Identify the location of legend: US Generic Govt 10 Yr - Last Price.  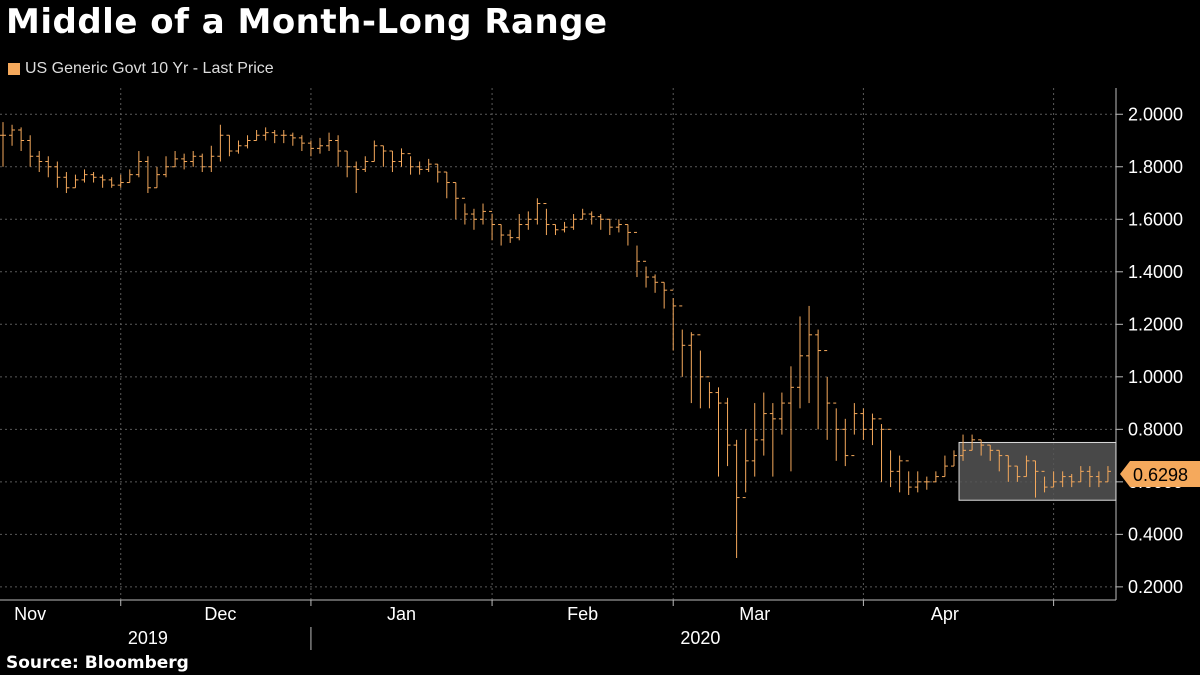
(141, 69).